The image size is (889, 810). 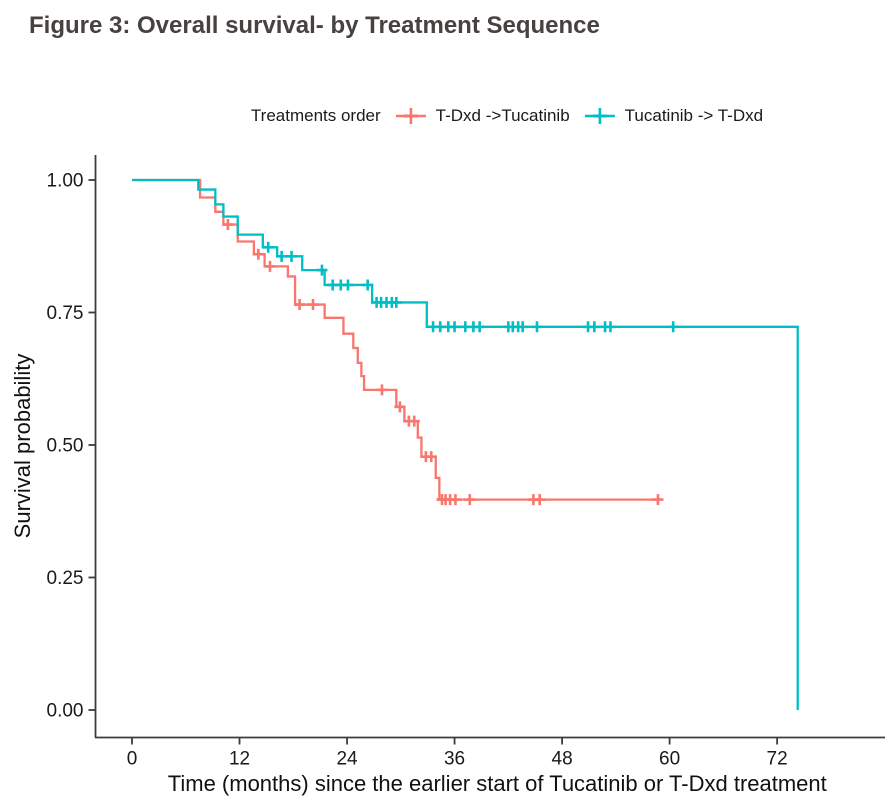 I want to click on legend-item-tucatinib-tdxd: Tucatinib -> T-Dxd, so click(x=673, y=116).